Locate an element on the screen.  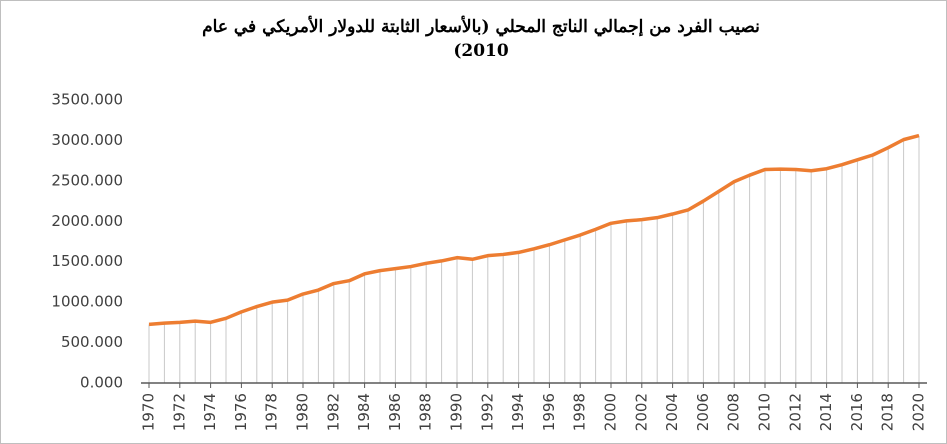
x-tick-label: 1978 is located at coordinates (272, 412).